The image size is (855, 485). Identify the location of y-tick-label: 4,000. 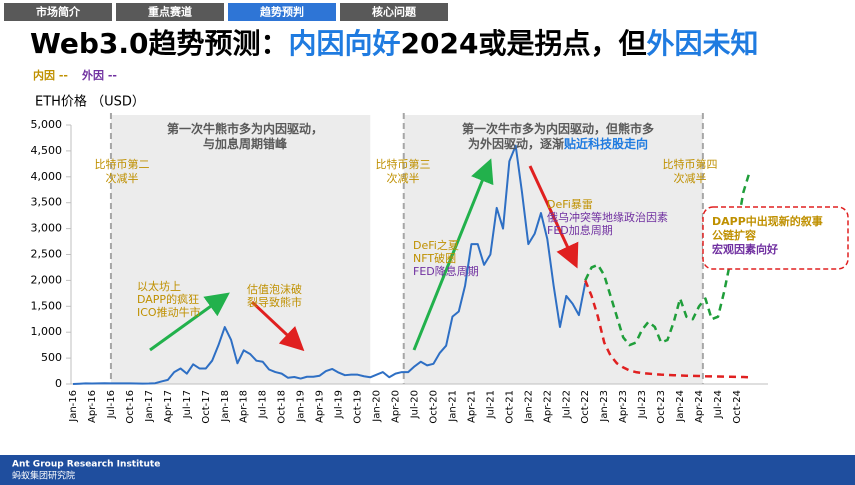
(47, 176).